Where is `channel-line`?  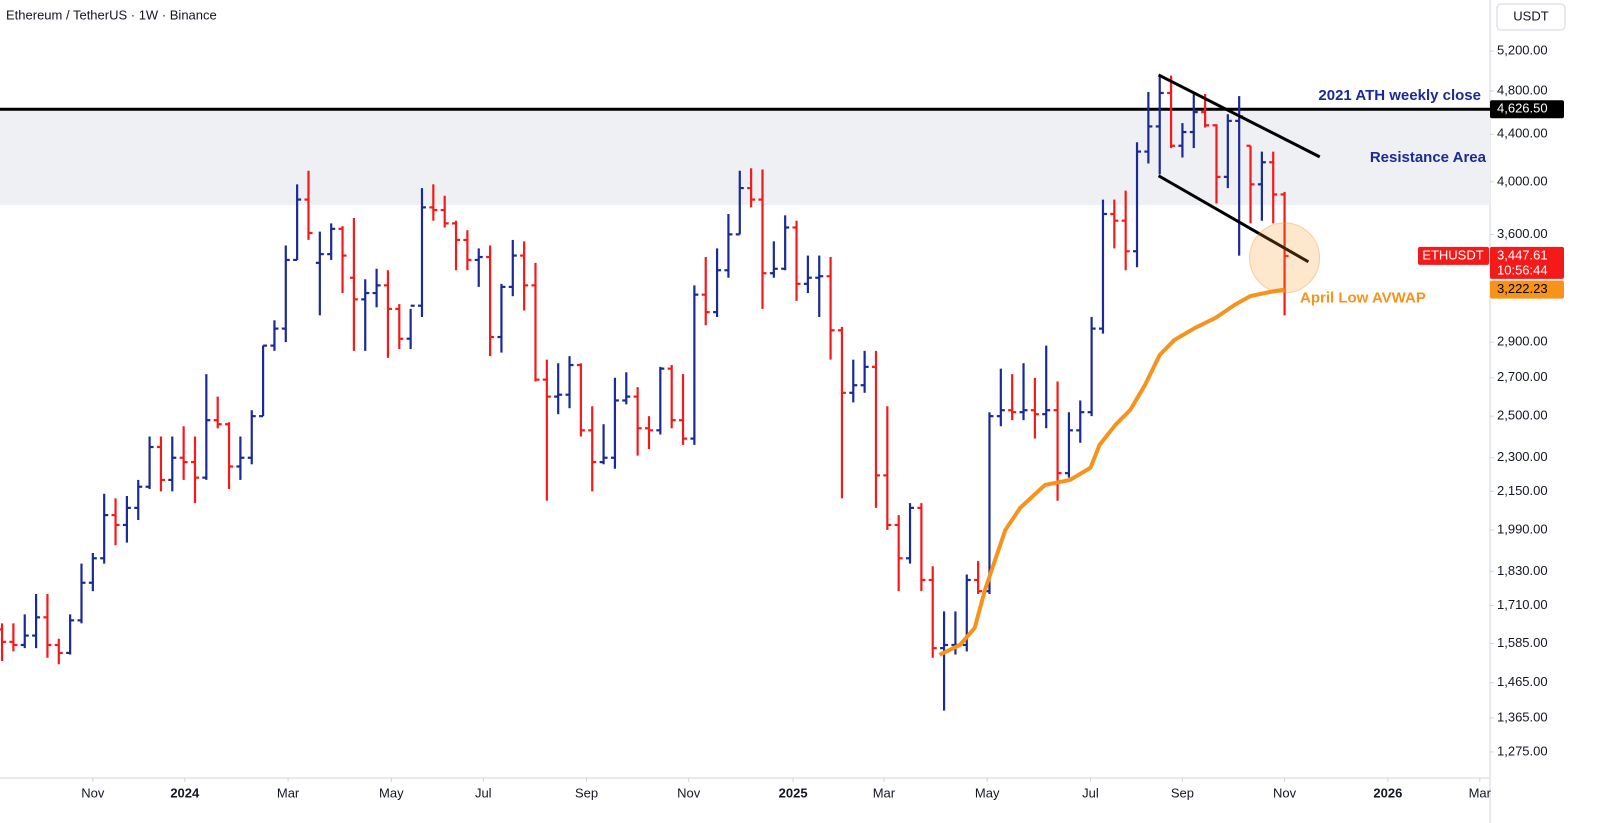
channel-line is located at coordinates (1233, 219).